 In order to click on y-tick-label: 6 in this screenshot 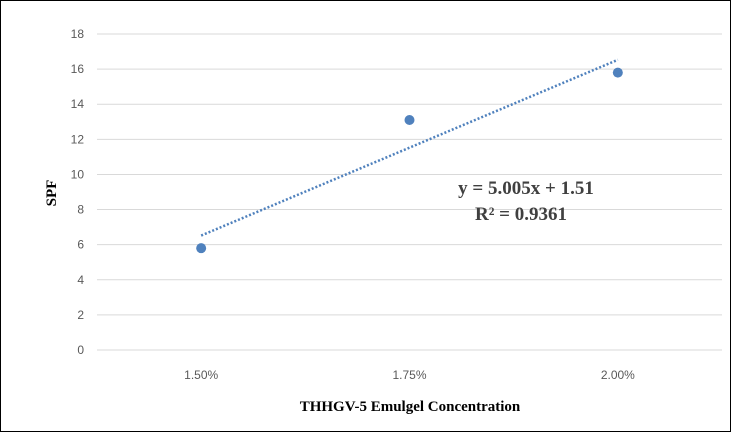, I will do `click(80, 245)`.